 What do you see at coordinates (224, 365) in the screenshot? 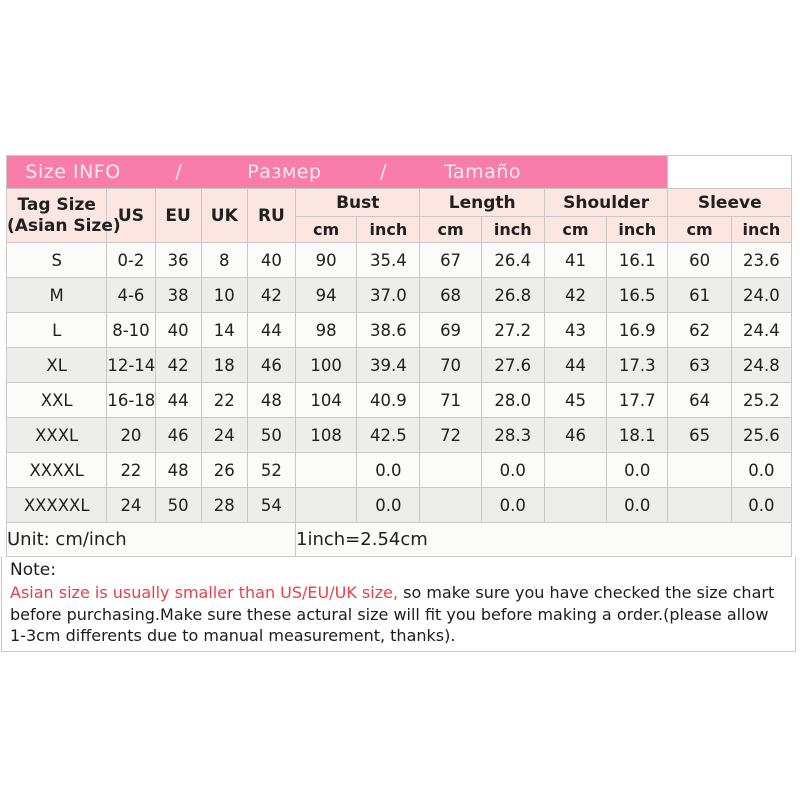
I see `cell-uk: 18` at bounding box center [224, 365].